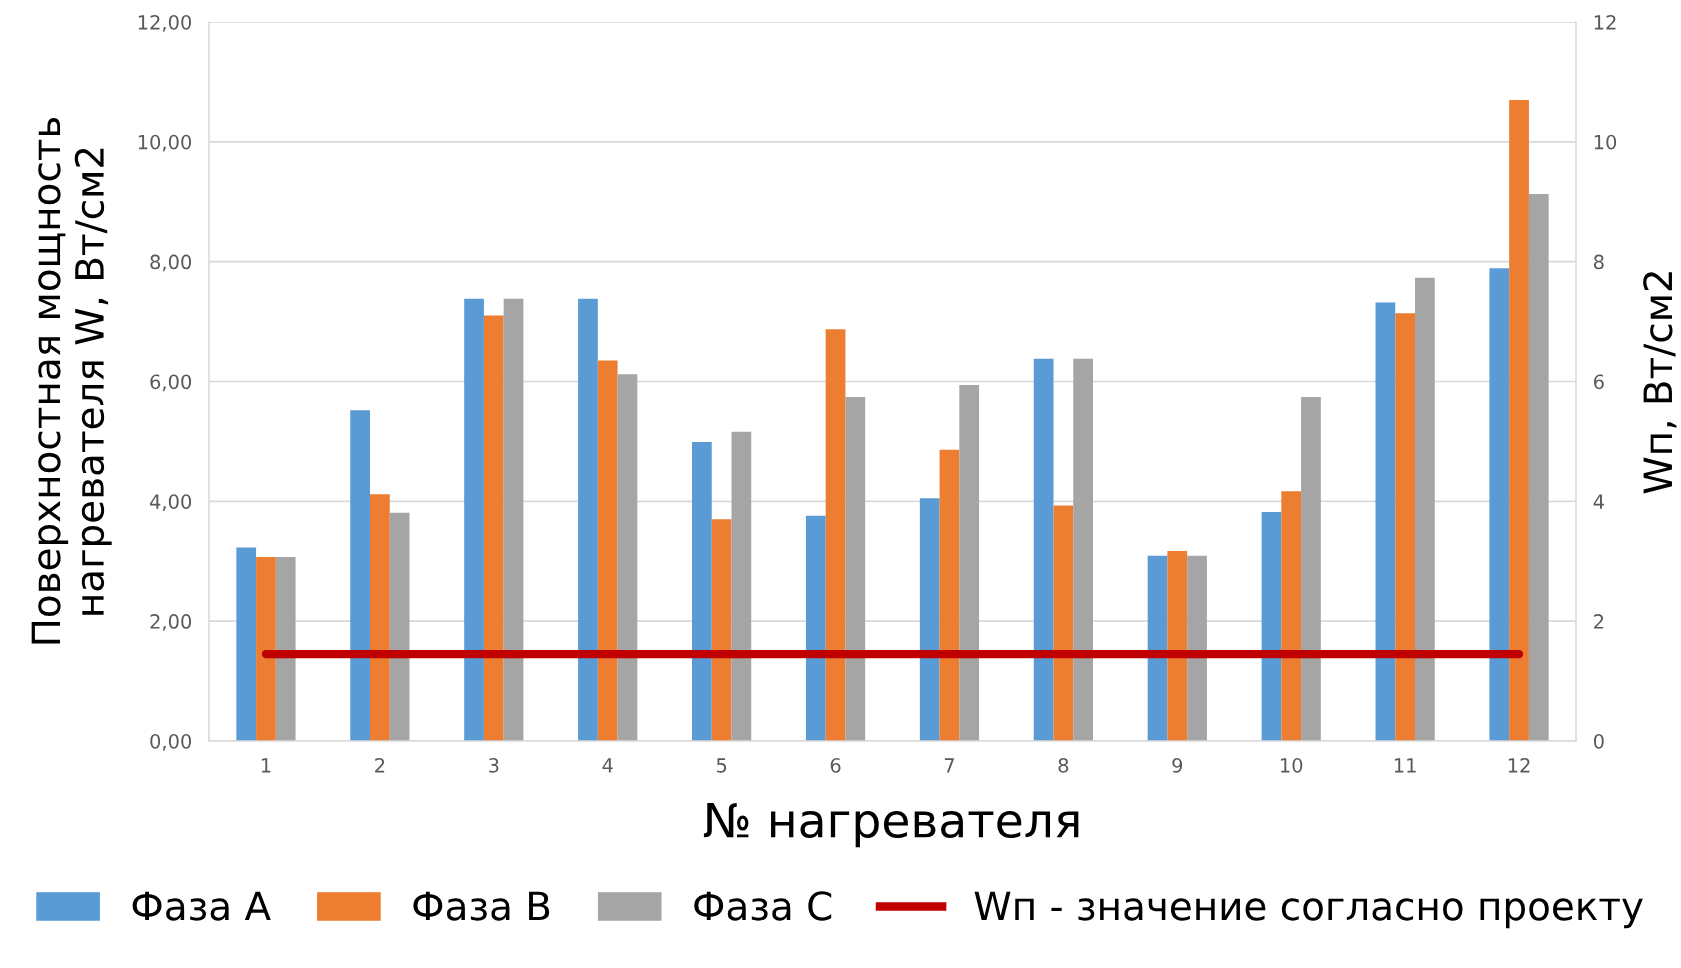 Image resolution: width=1681 pixels, height=968 pixels. What do you see at coordinates (171, 622) in the screenshot?
I see `y-tick-label: 2,00` at bounding box center [171, 622].